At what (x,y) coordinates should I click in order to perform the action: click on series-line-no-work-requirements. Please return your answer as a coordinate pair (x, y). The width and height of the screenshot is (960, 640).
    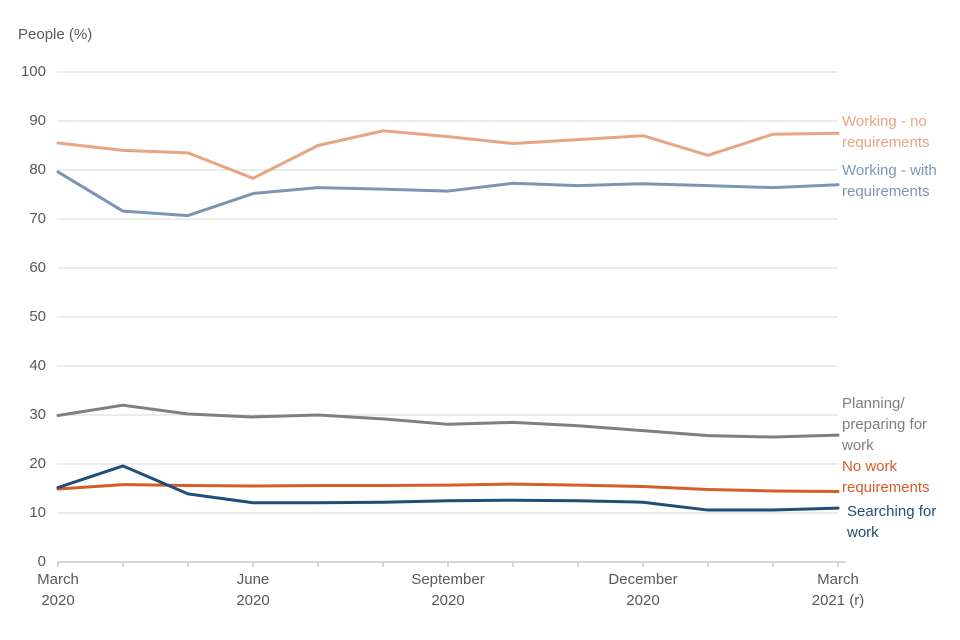
    Looking at the image, I should click on (448, 487).